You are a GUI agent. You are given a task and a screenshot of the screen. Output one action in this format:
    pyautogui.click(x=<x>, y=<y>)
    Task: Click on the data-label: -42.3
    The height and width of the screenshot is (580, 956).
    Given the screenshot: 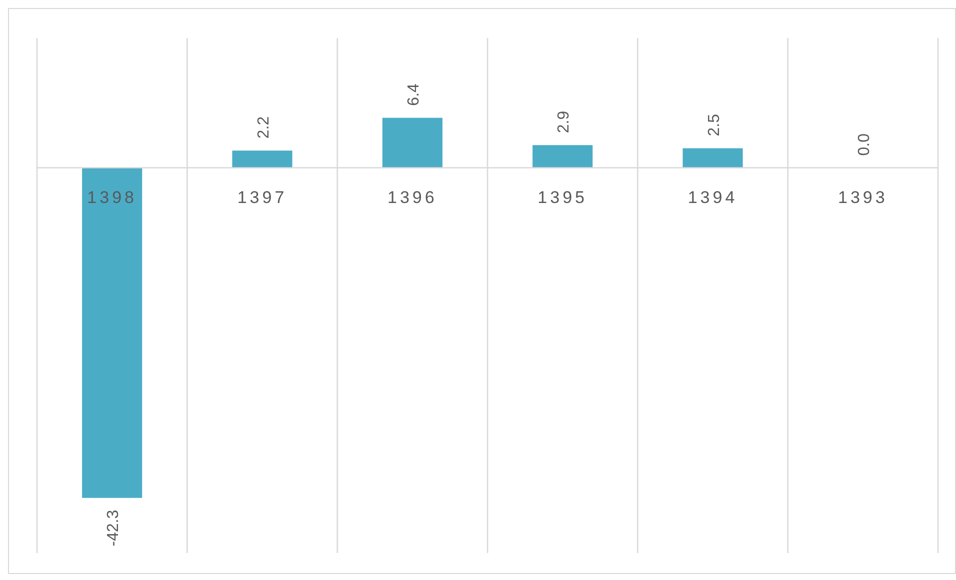 What is the action you would take?
    pyautogui.click(x=113, y=528)
    